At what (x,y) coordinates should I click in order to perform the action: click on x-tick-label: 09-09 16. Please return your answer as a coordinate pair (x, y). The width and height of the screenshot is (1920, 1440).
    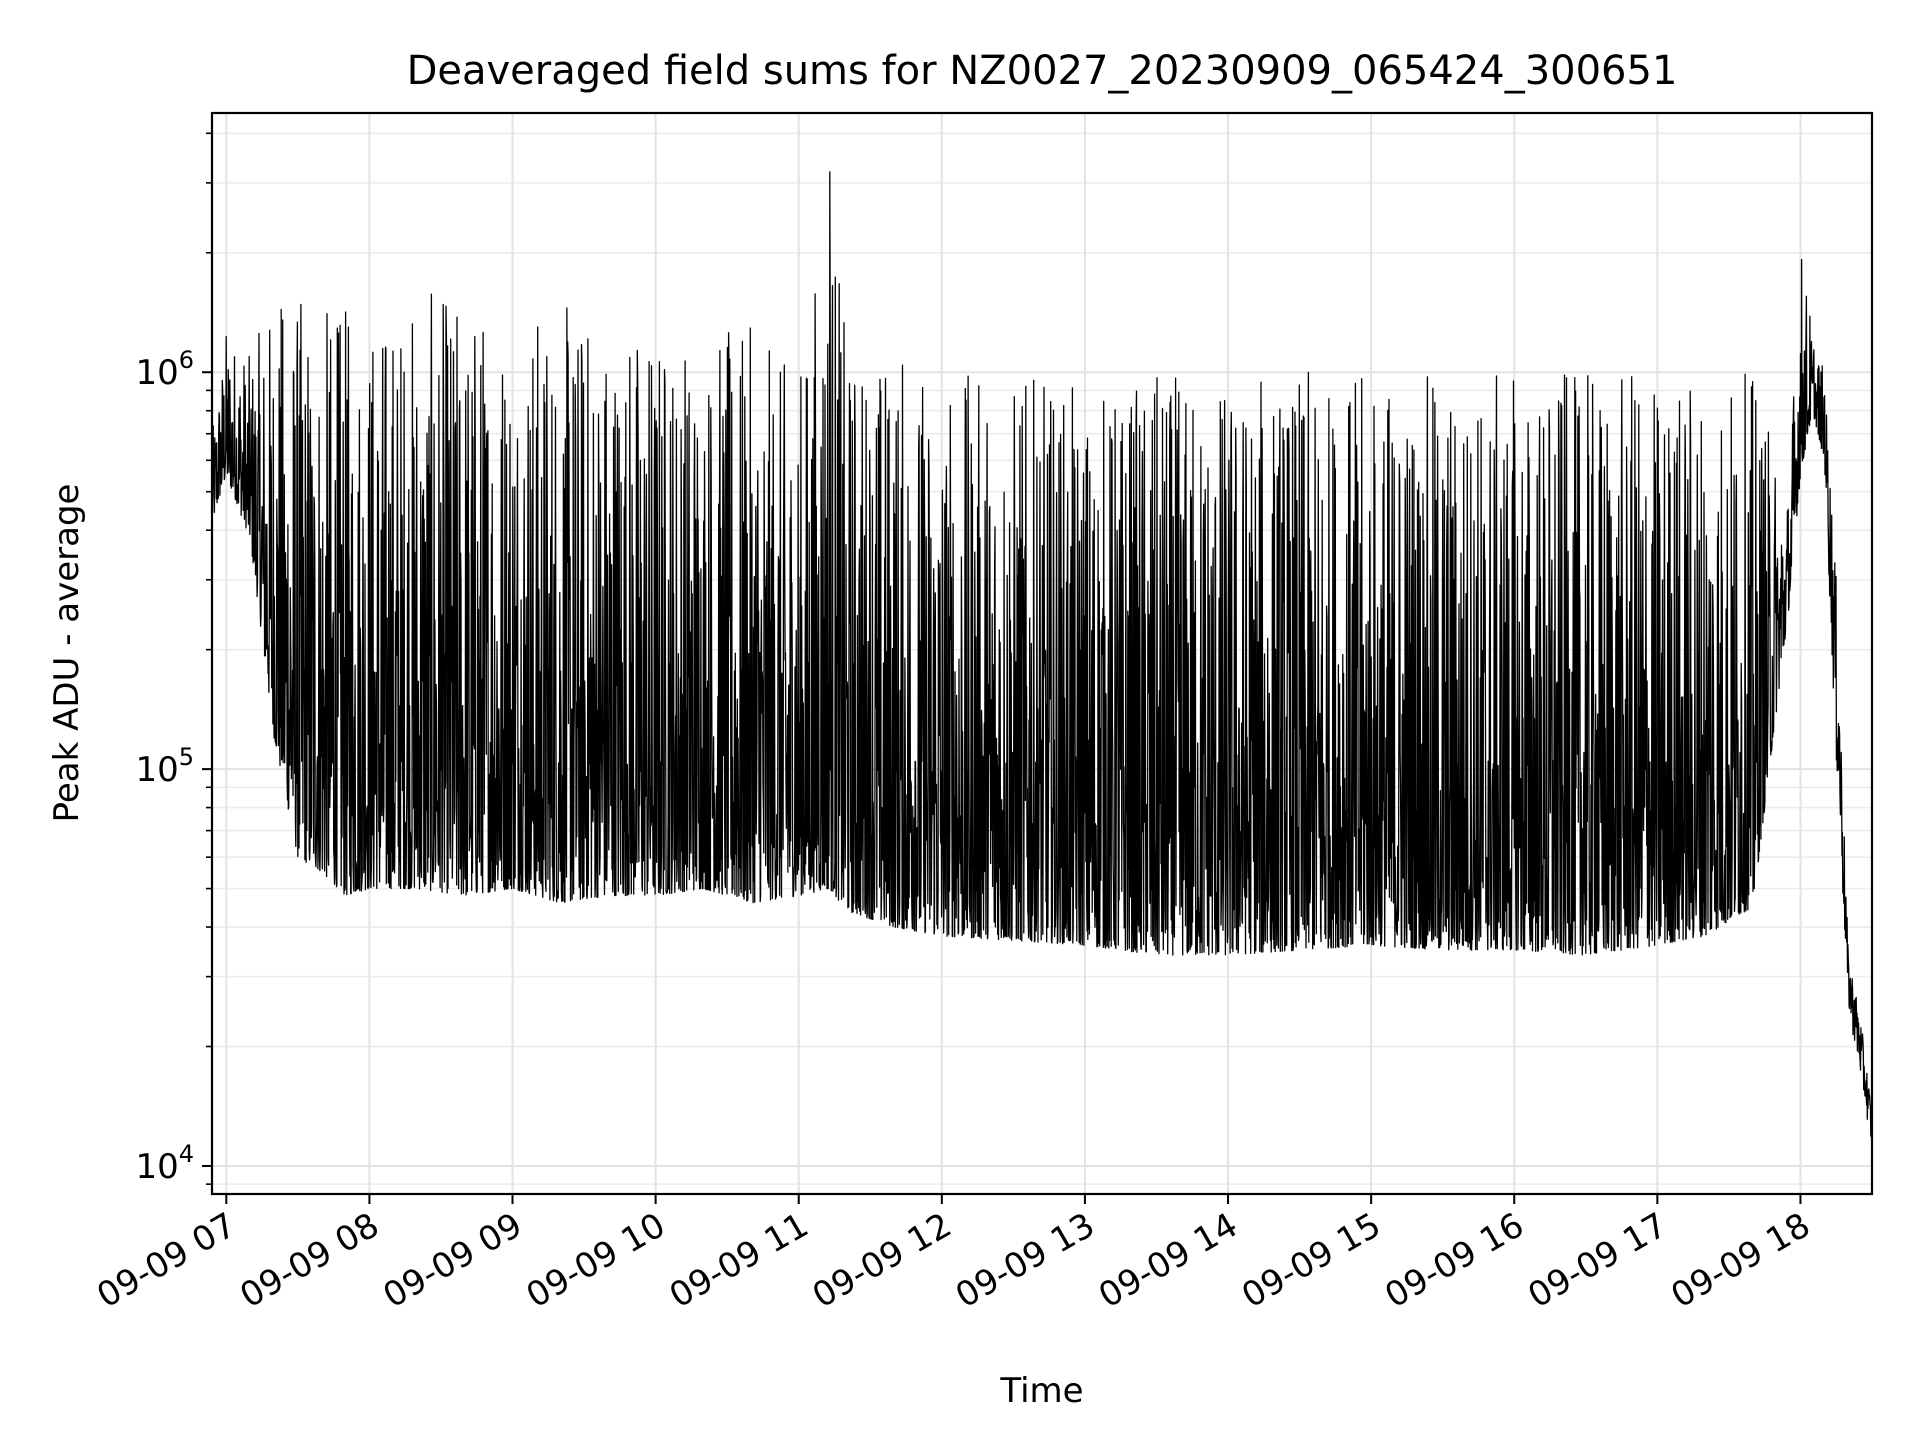
    Looking at the image, I should click on (1454, 1260).